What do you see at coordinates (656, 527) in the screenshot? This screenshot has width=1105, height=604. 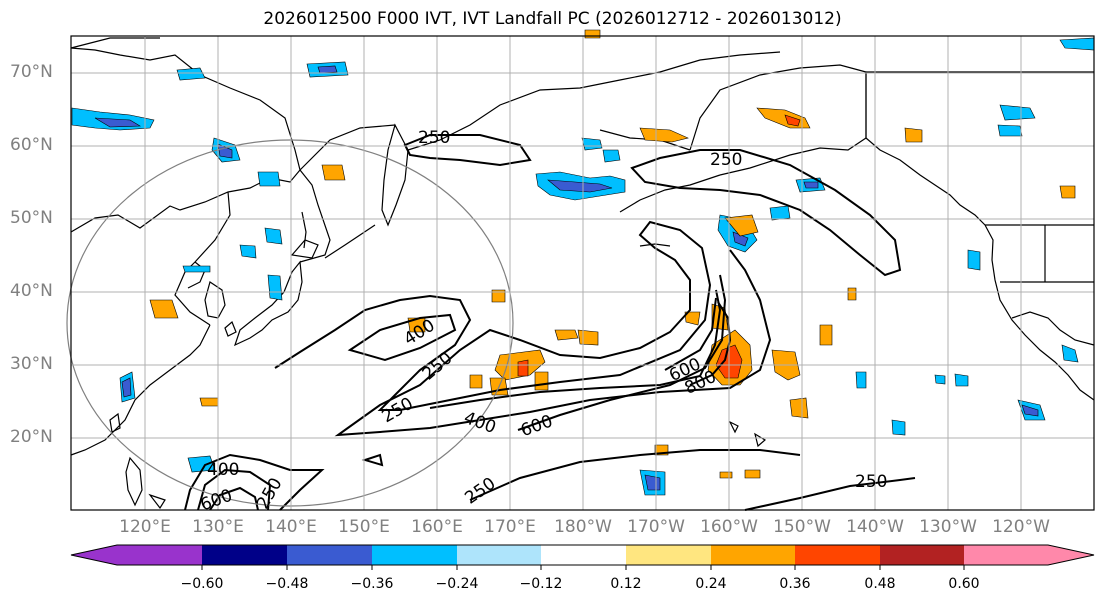 I see `lon-label: 170°W` at bounding box center [656, 527].